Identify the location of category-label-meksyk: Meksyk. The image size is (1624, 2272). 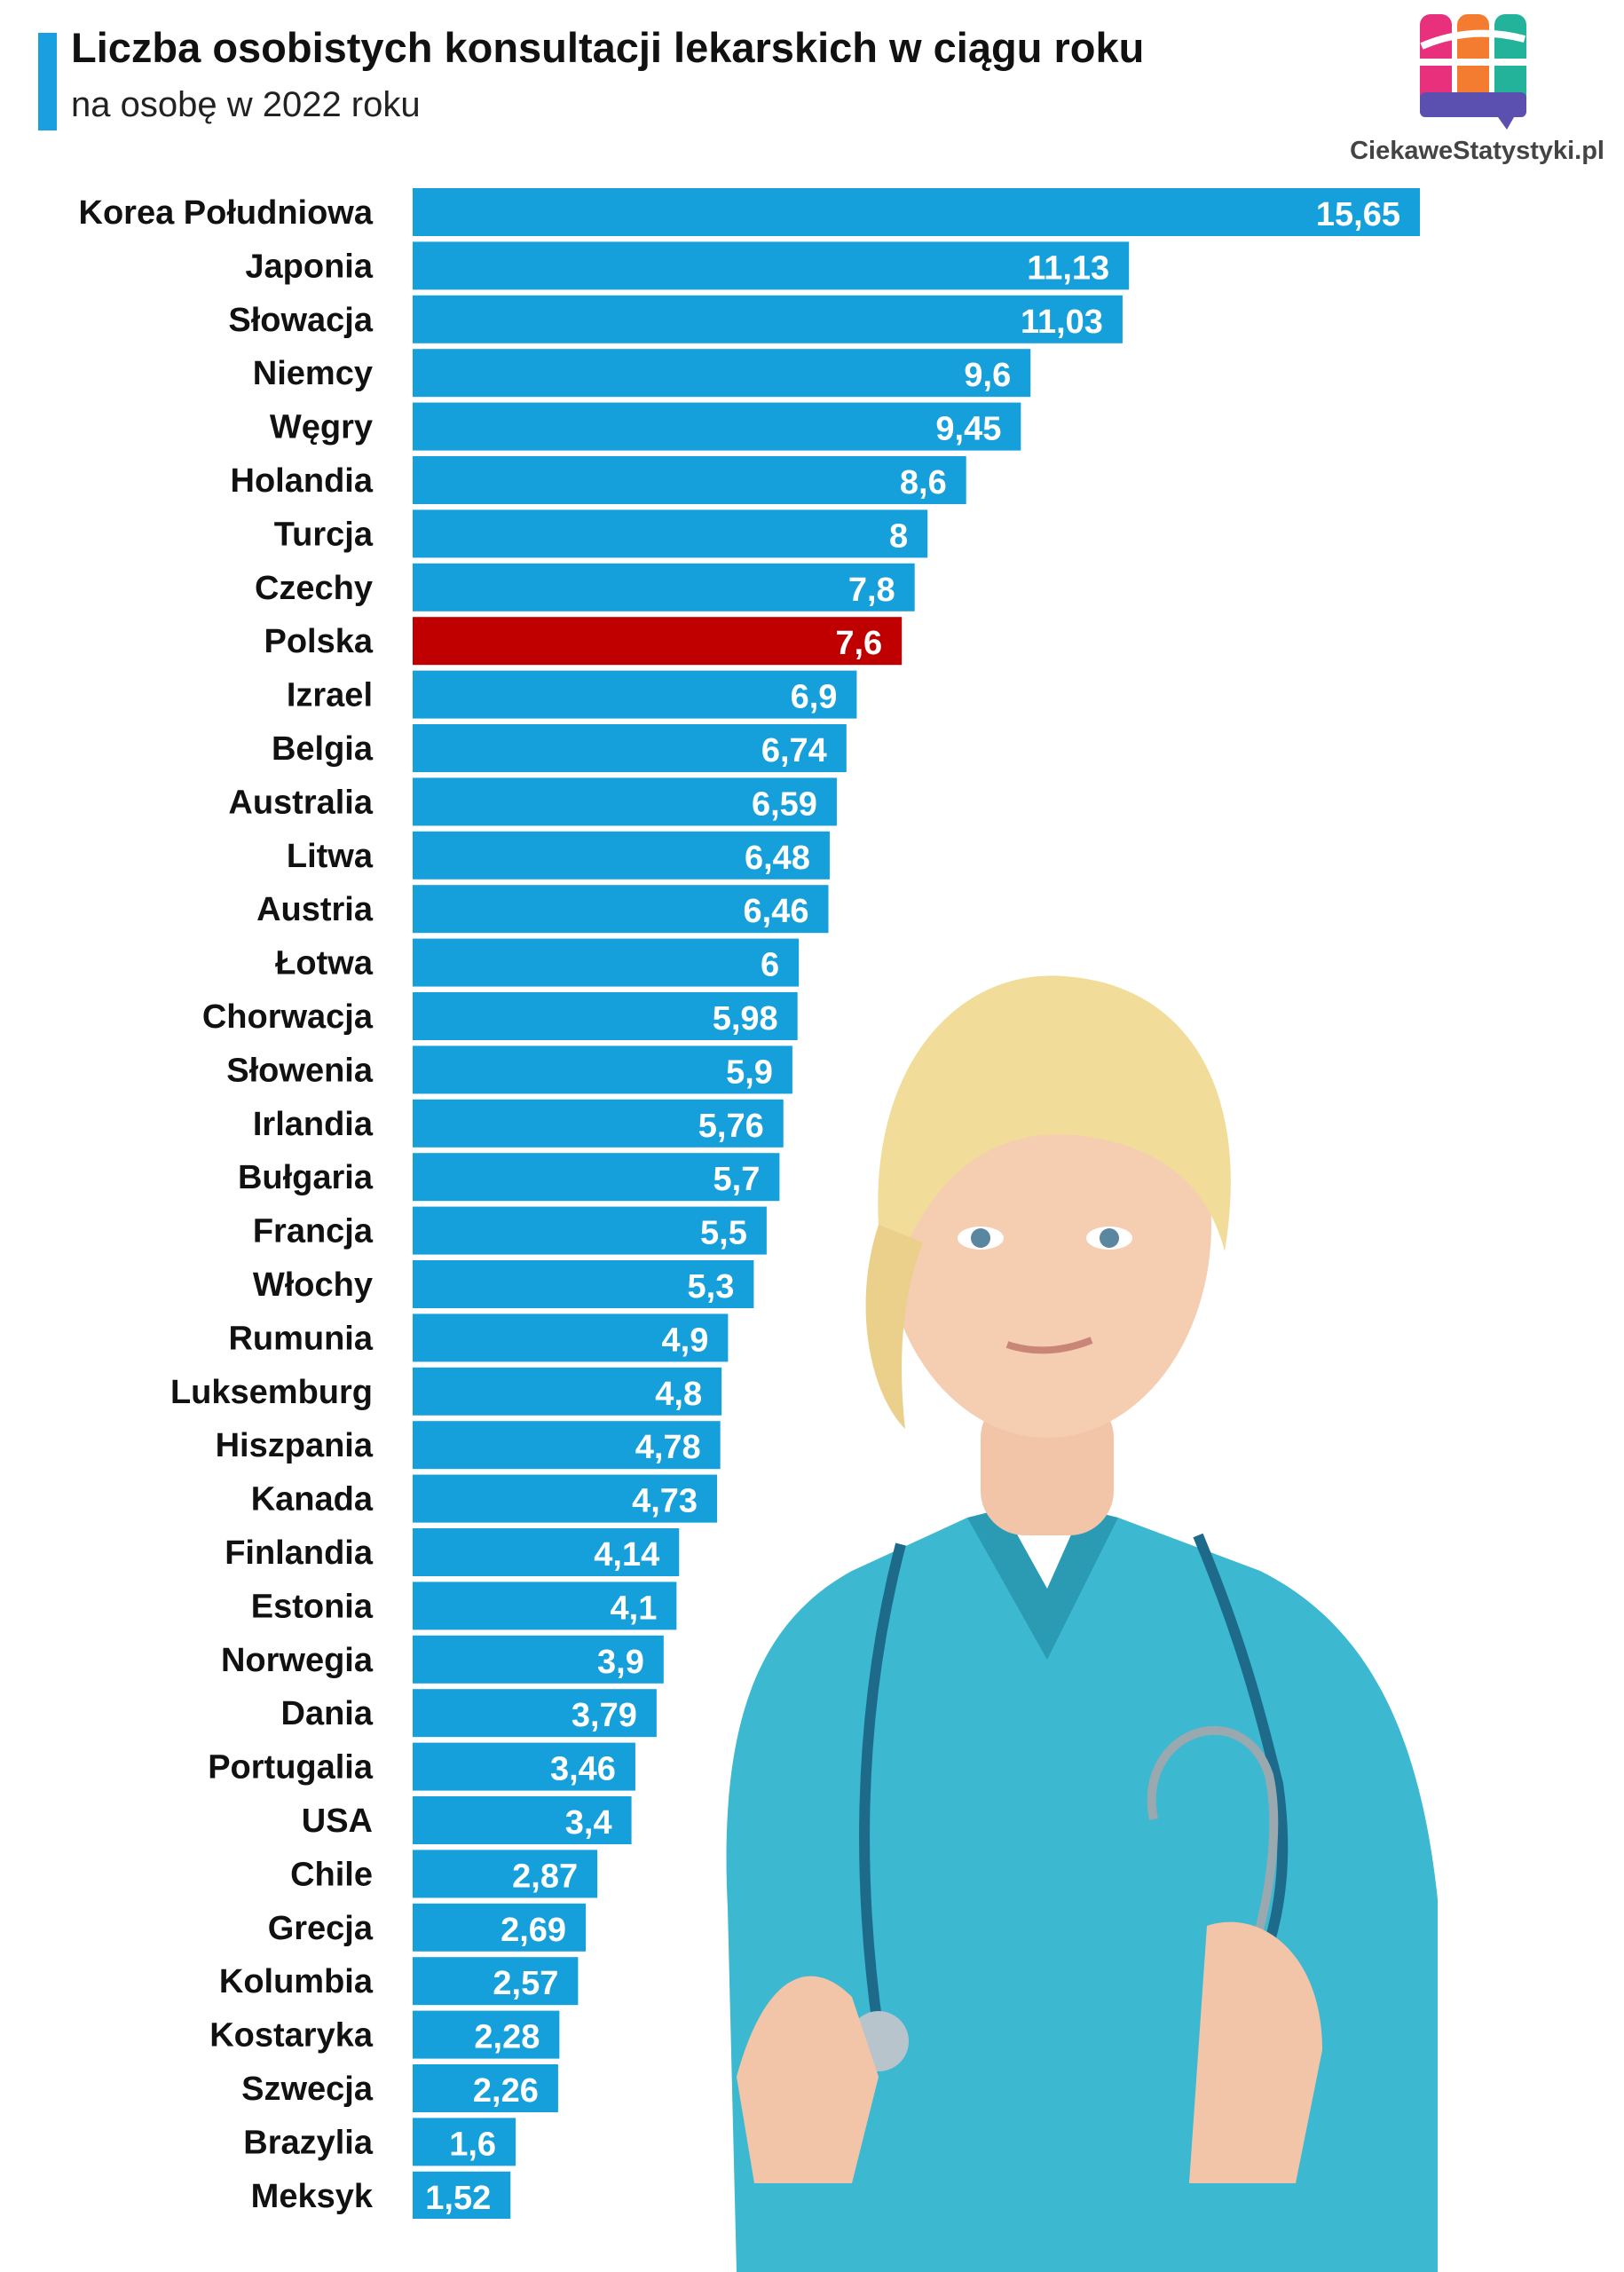
(313, 2196).